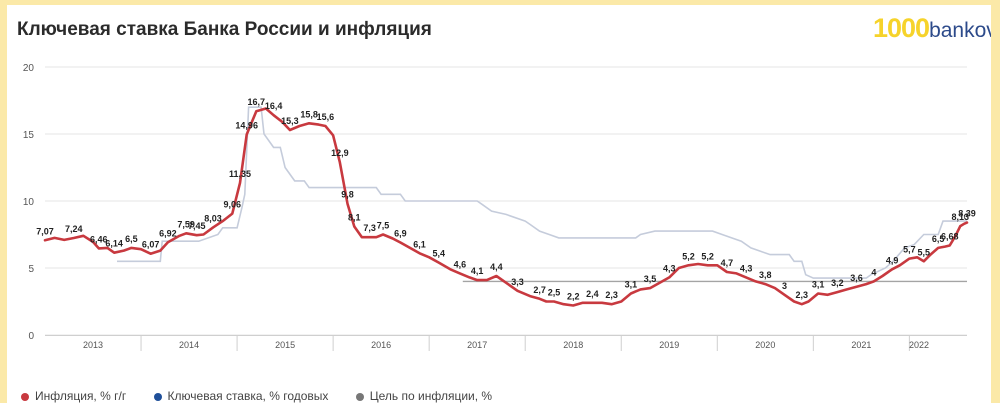 The height and width of the screenshot is (403, 1000). I want to click on x-tick-label: 2016, so click(381, 345).